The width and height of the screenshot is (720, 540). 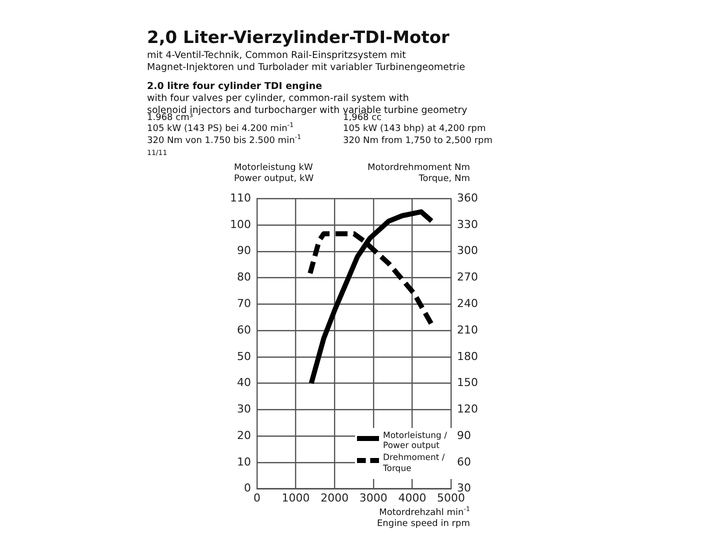 What do you see at coordinates (414, 463) in the screenshot?
I see `legend-label: Drehmoment / Torque` at bounding box center [414, 463].